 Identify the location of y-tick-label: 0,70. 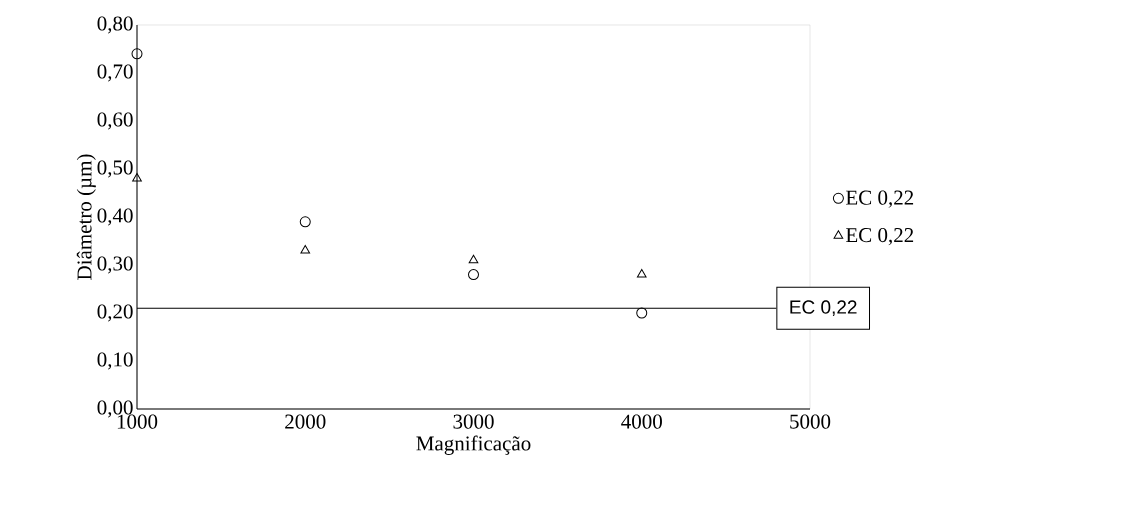
(115, 73).